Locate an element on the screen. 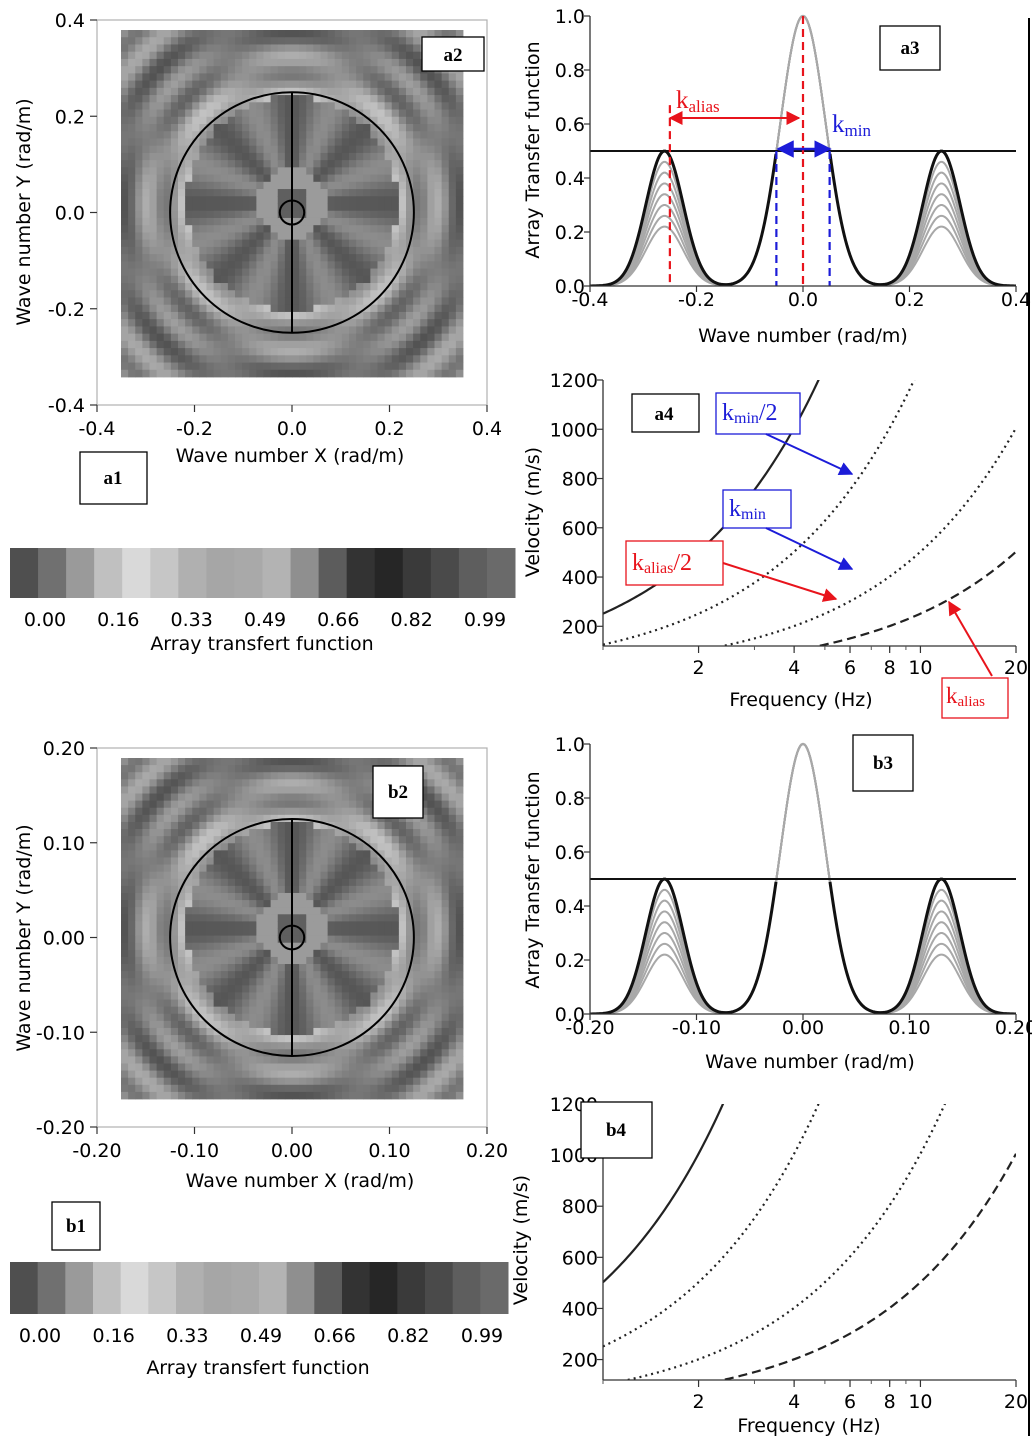 The height and width of the screenshot is (1440, 1032). colorbar-segment is located at coordinates (361, 573).